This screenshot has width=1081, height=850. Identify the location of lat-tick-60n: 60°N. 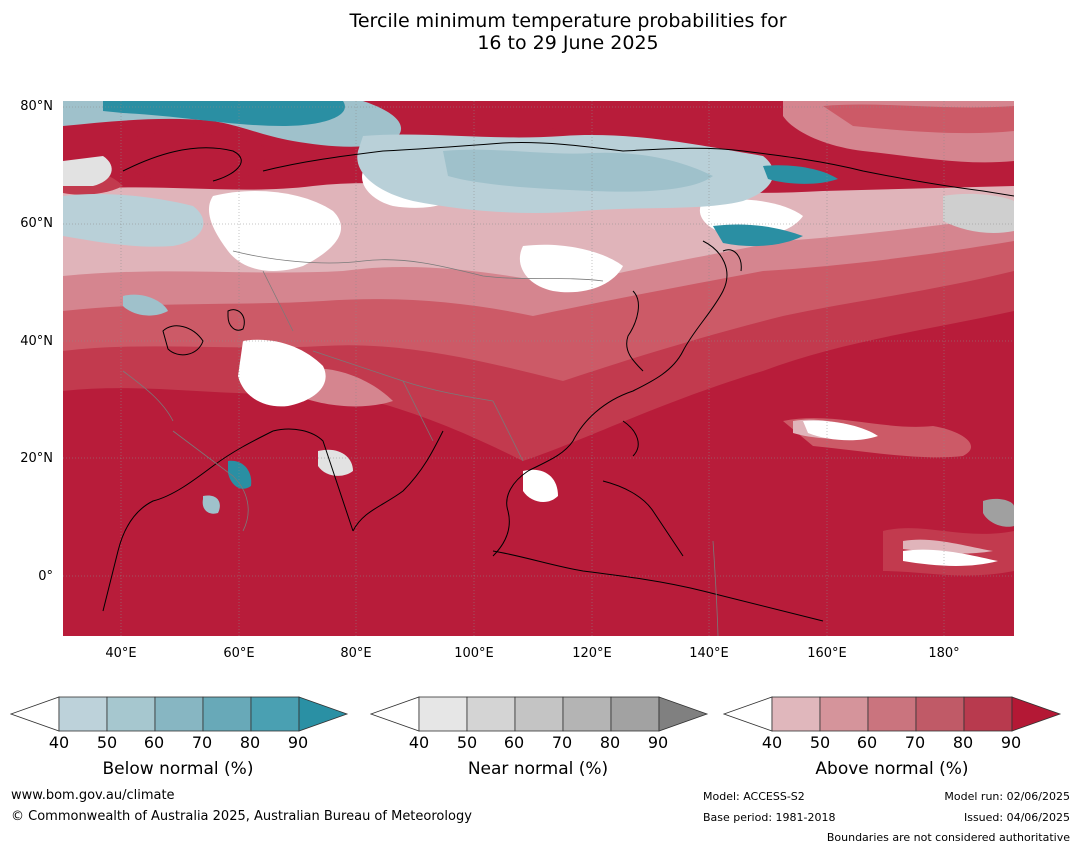
(36, 223).